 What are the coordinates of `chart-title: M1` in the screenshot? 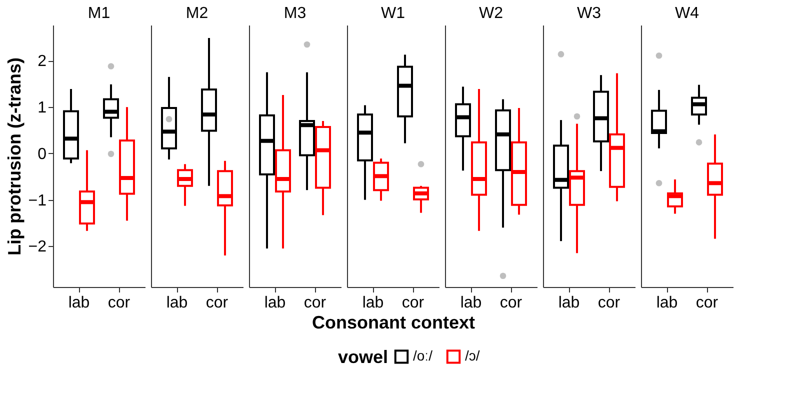 It's located at (99, 13).